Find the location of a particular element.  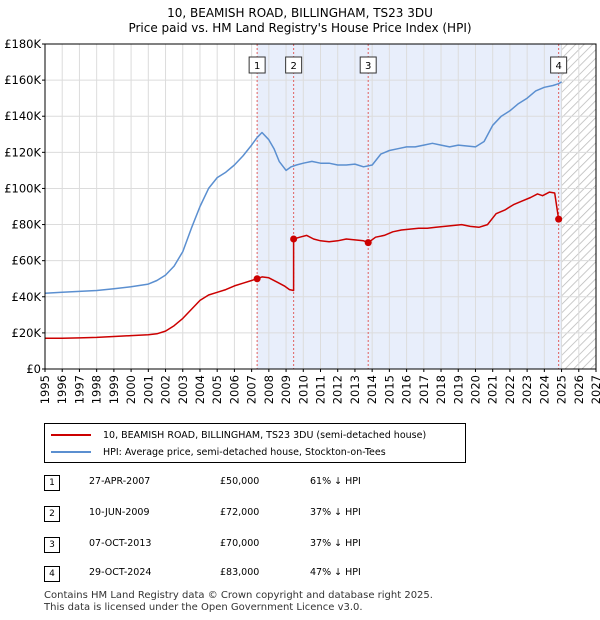

sale-row-4: 4 29-OCT-2024 £83,000 47% ↓ HPI is located at coordinates (304, 574).